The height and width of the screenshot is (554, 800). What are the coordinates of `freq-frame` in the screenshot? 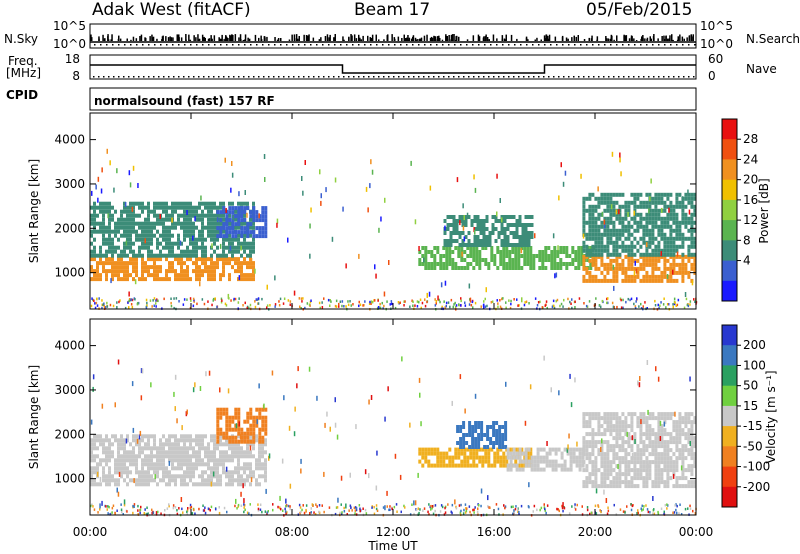 It's located at (393, 67).